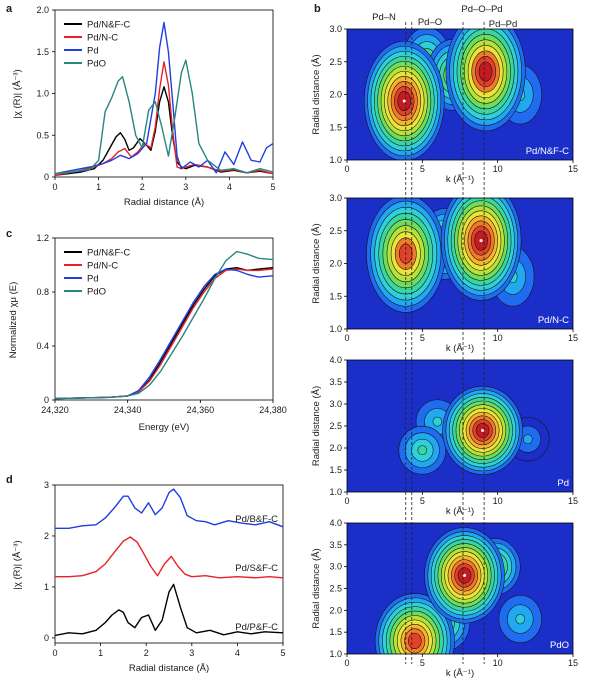 The width and height of the screenshot is (600, 693). Describe the element at coordinates (553, 320) in the screenshot. I see `map-sample-name: Pd/N-C` at that location.